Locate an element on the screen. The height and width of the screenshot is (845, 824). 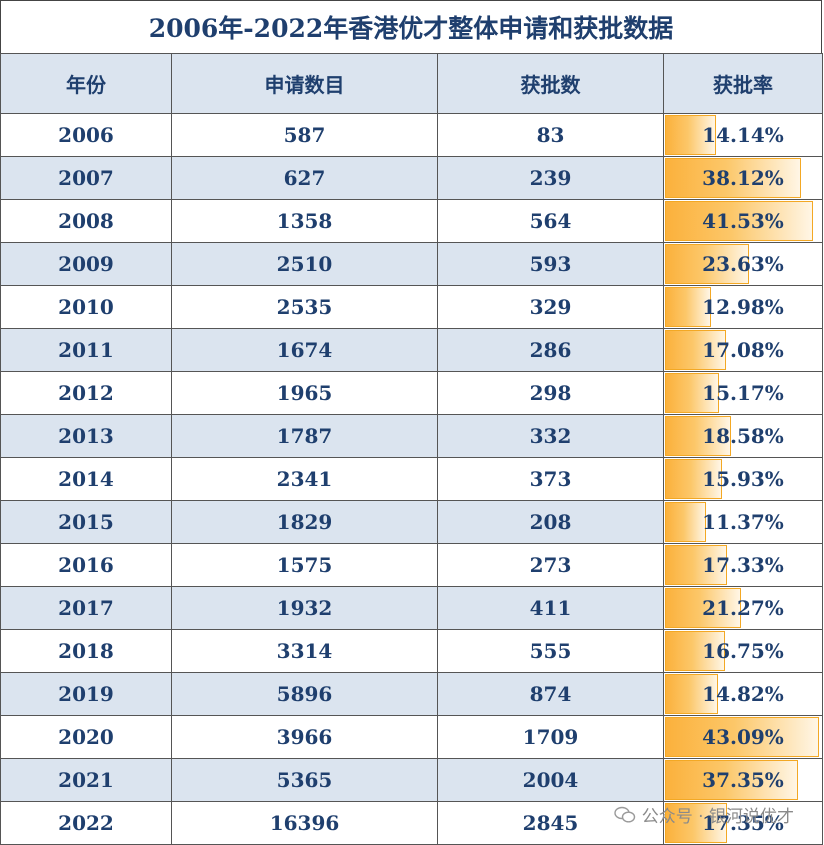
table-row: 2013 1787 332 18.58% is located at coordinates (411, 436).